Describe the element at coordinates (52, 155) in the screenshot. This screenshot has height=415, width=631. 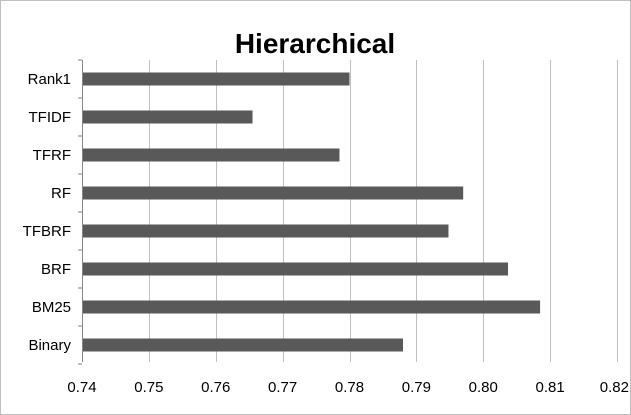
I see `category-label: TFRF` at that location.